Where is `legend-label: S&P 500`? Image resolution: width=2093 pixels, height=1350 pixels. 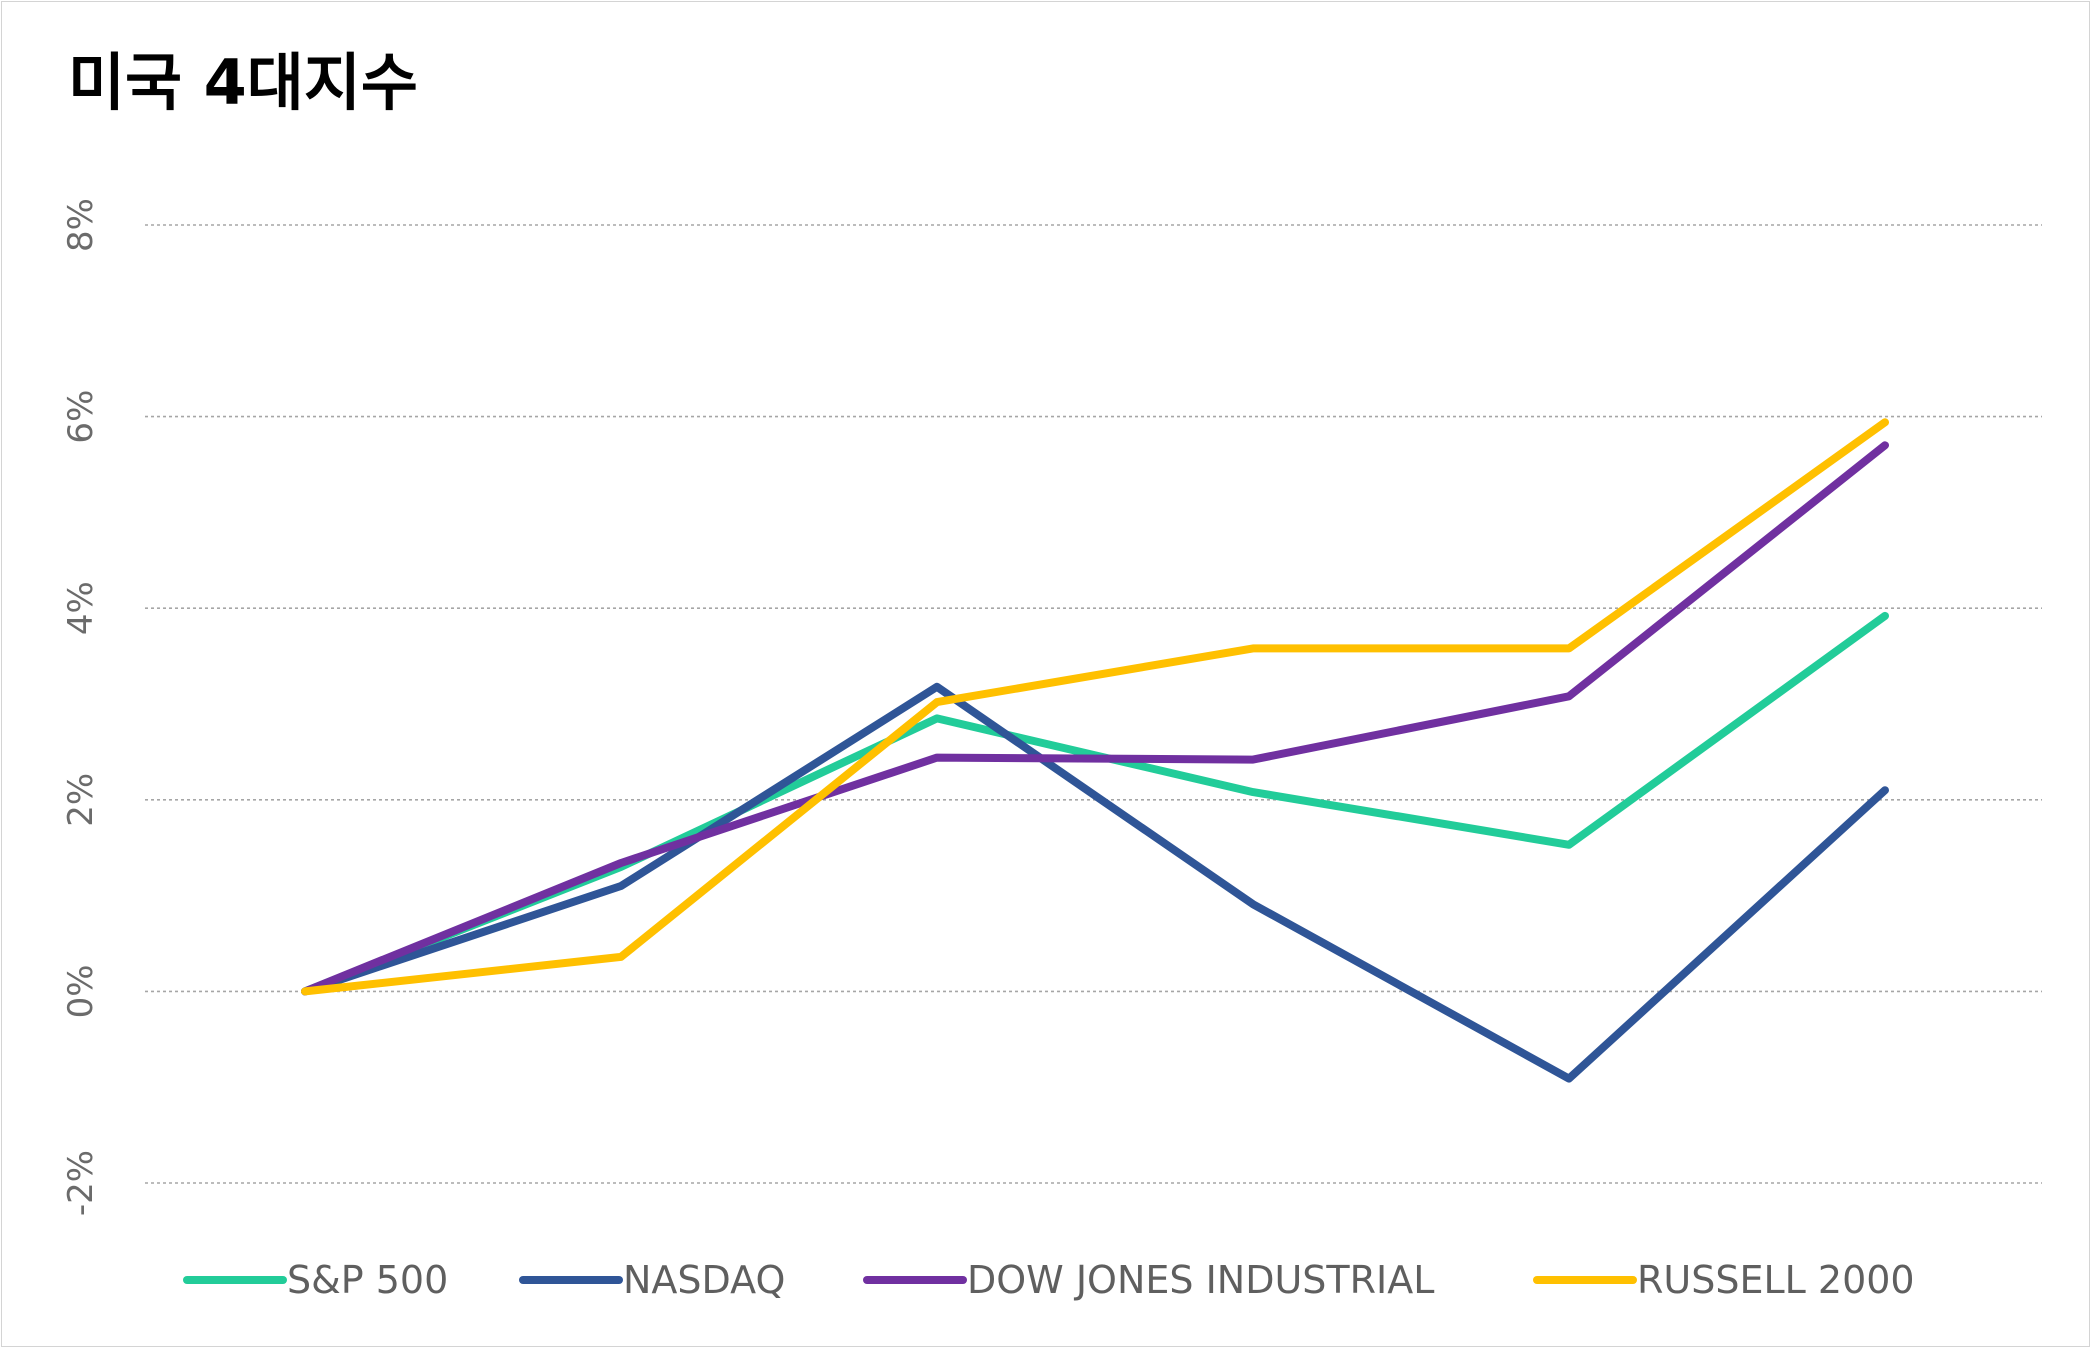
legend-label: S&P 500 is located at coordinates (367, 1280).